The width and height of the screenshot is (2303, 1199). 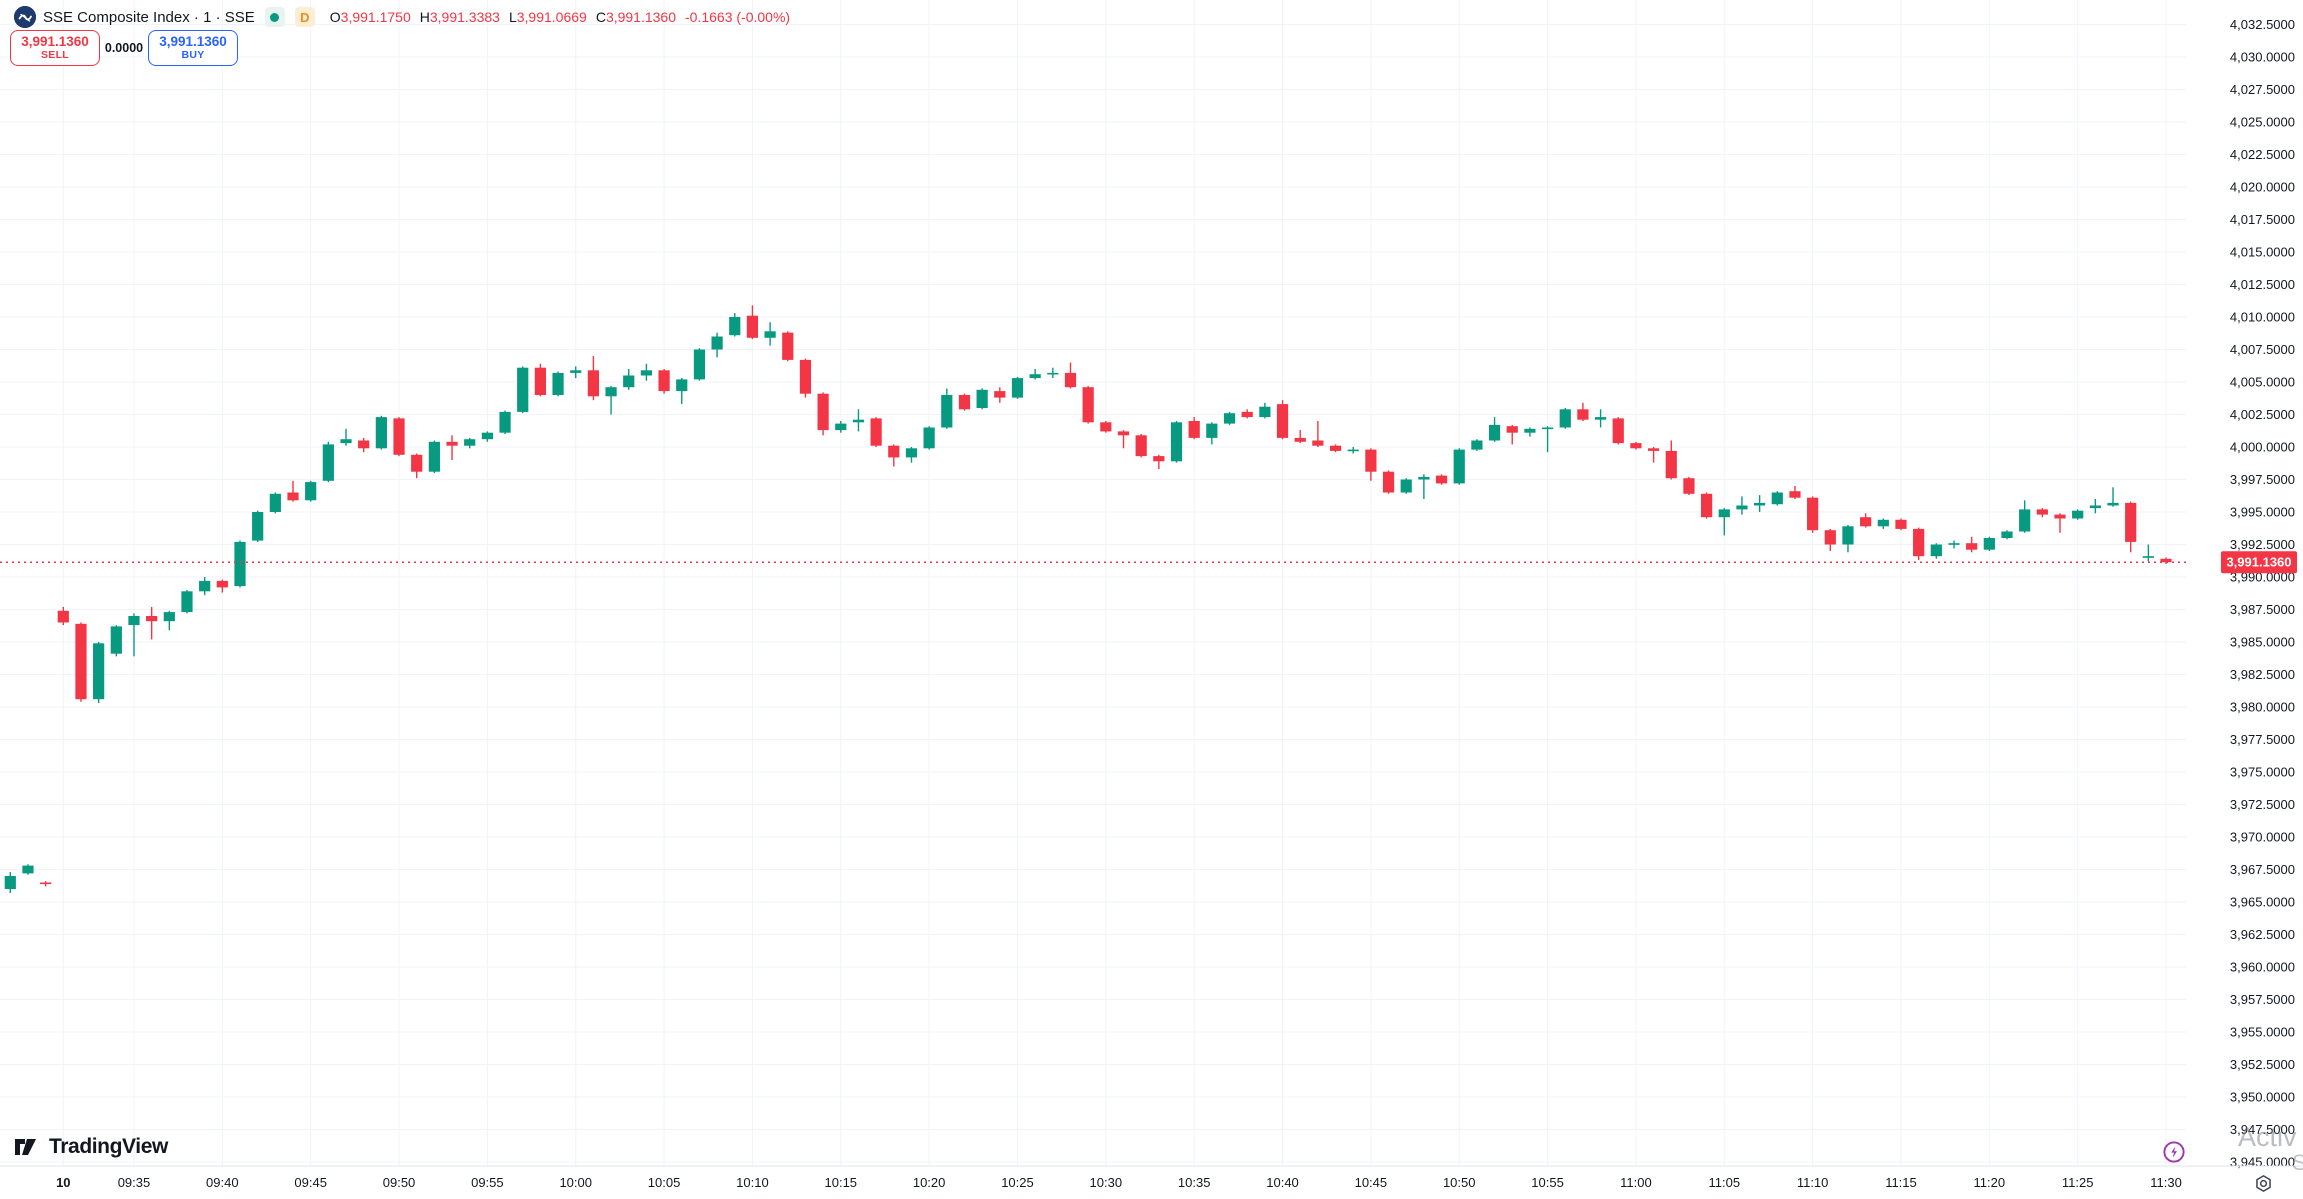 What do you see at coordinates (424, 17) in the screenshot?
I see `high-label: H` at bounding box center [424, 17].